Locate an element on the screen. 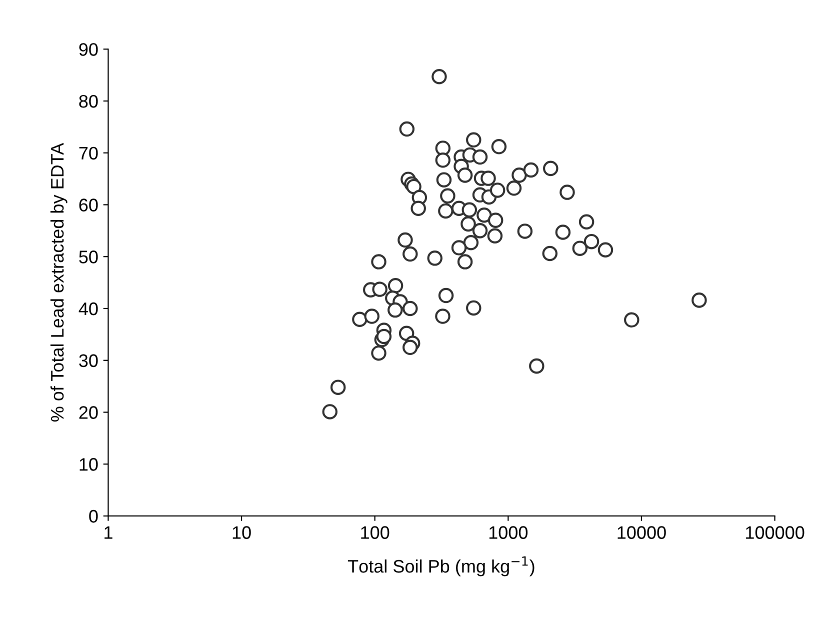 The width and height of the screenshot is (826, 630). y-tick-label: 20 is located at coordinates (88, 412).